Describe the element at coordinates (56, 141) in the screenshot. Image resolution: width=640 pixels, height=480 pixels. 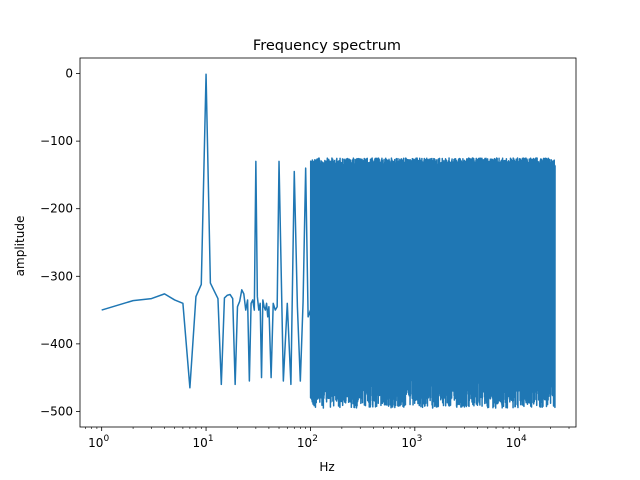
I see `y-tick-label-1: −100` at that location.